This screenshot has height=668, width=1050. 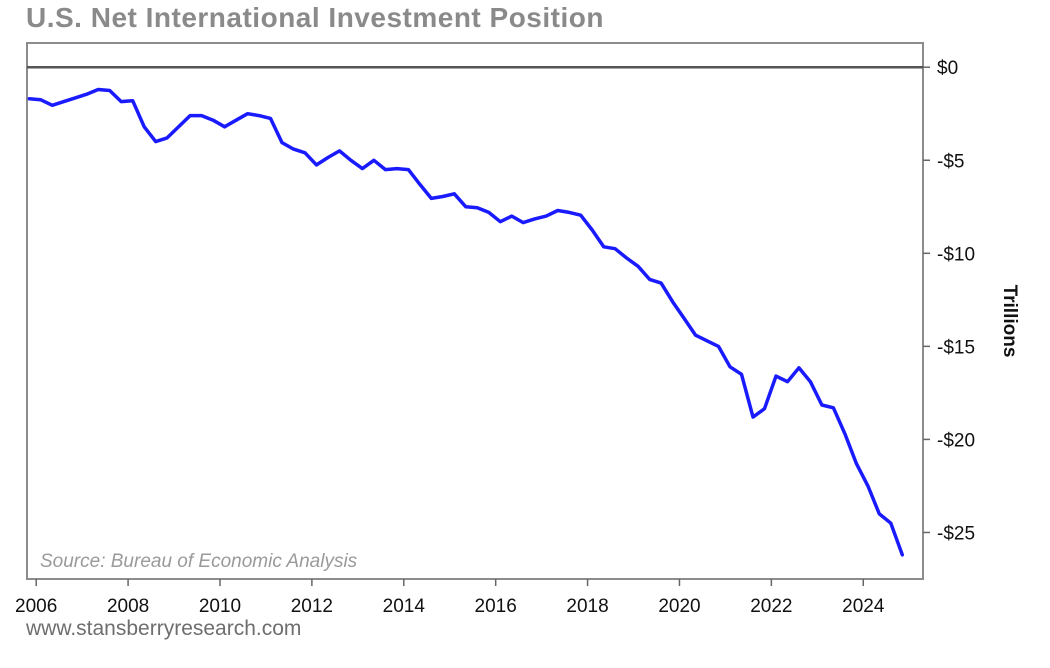 What do you see at coordinates (128, 606) in the screenshot?
I see `x-tick-label: 2008` at bounding box center [128, 606].